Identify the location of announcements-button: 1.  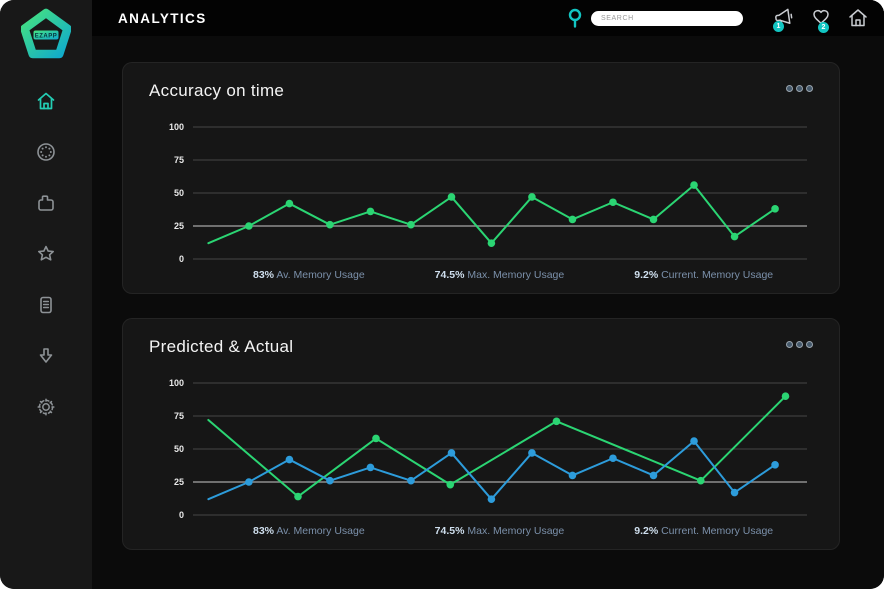
(784, 19).